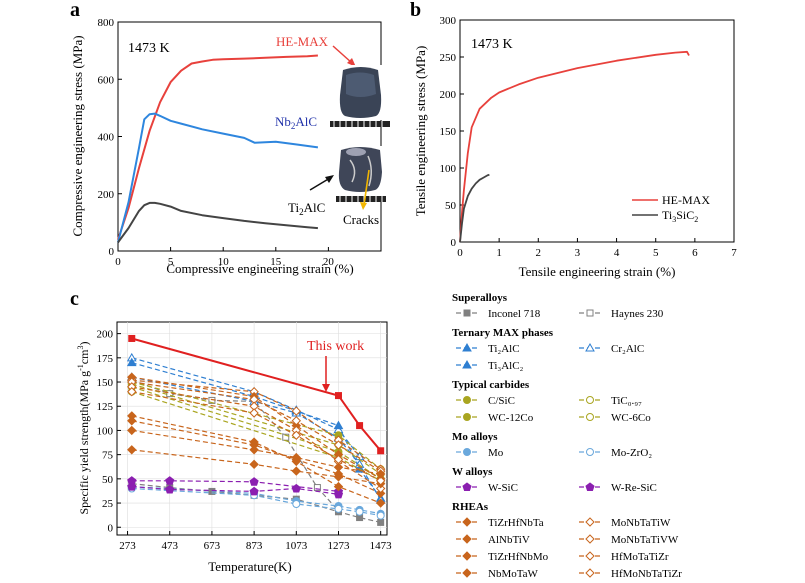 This screenshot has width=805, height=583. What do you see at coordinates (474, 208) in the screenshot?
I see `curve-ti3sic2` at bounding box center [474, 208].